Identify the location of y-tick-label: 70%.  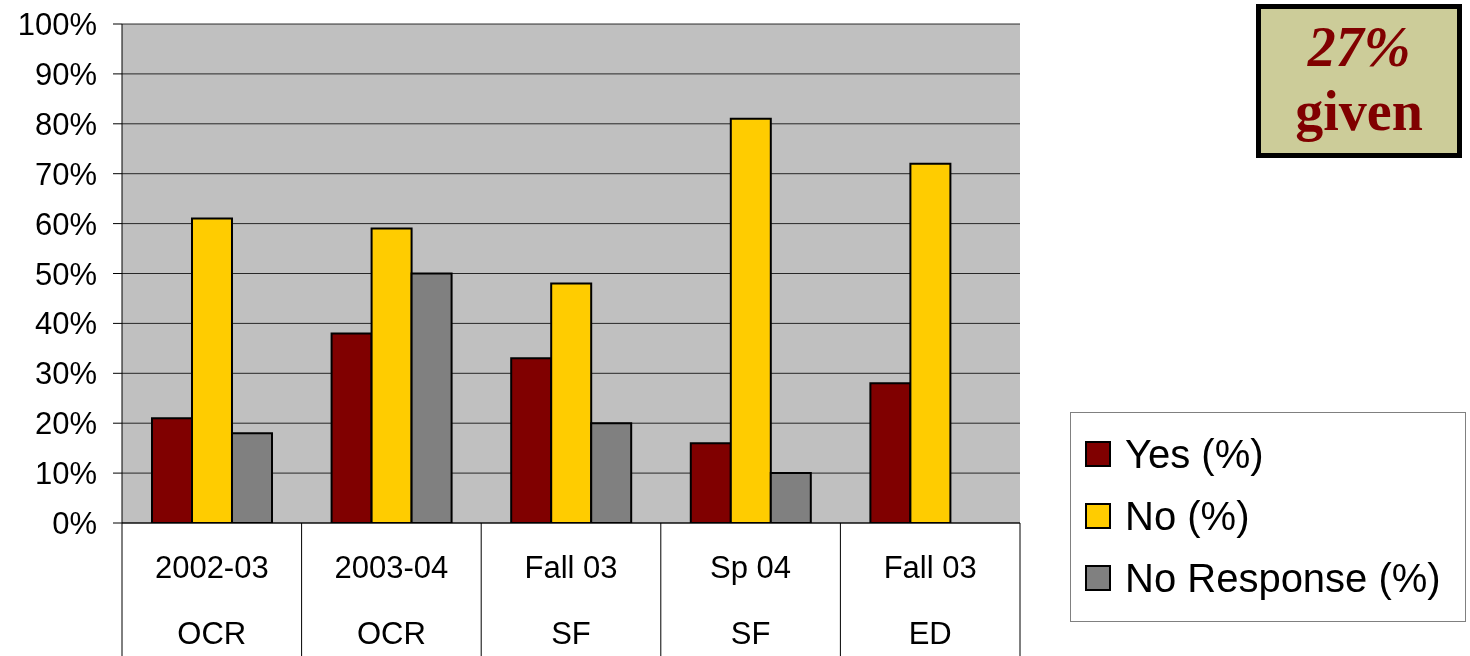
(65, 174).